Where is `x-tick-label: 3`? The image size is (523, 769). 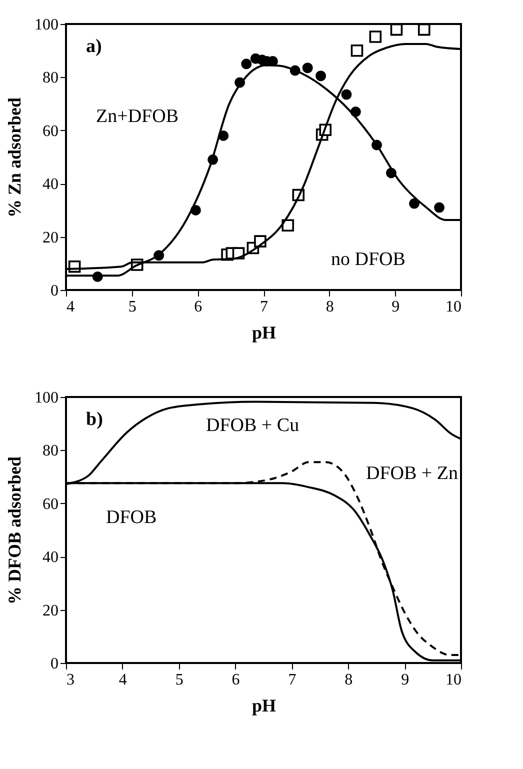 x-tick-label: 3 is located at coordinates (70, 680).